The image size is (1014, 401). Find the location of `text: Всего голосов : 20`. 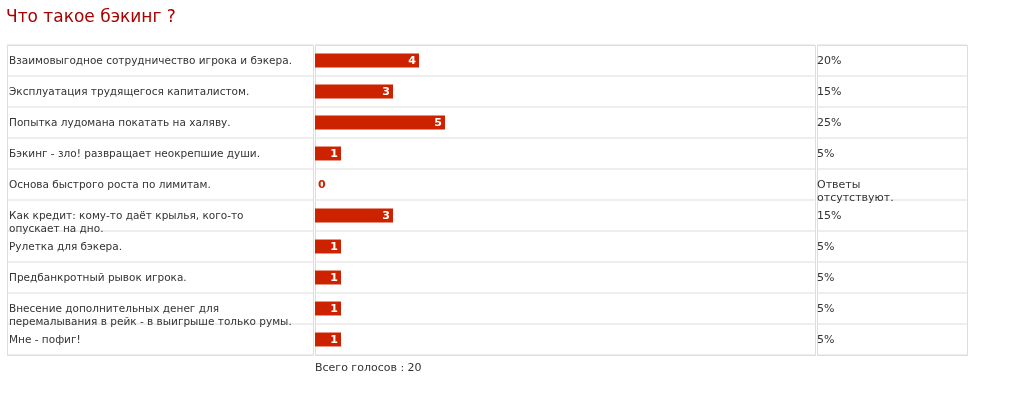

text: Всего голосов : 20 is located at coordinates (368, 367).